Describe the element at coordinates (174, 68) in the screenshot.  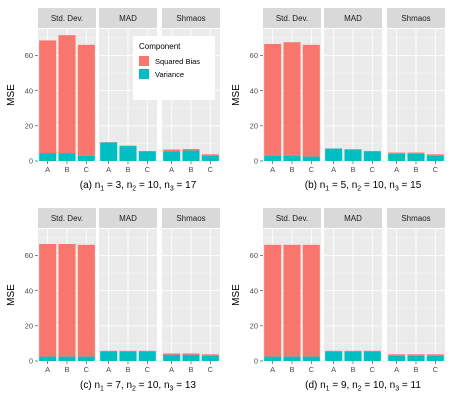
I see `legend-box` at that location.